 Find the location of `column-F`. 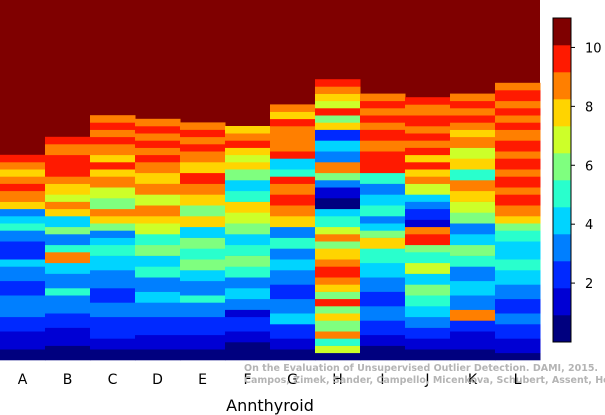

column-F is located at coordinates (248, 243).